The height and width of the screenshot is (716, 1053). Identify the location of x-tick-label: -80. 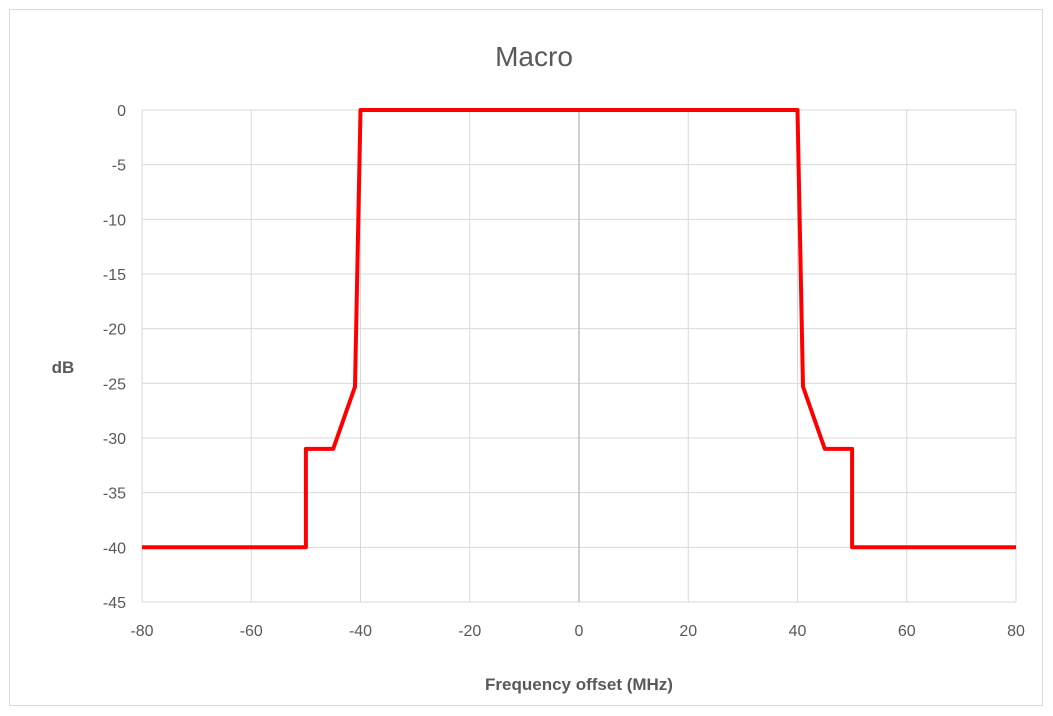
(141, 631).